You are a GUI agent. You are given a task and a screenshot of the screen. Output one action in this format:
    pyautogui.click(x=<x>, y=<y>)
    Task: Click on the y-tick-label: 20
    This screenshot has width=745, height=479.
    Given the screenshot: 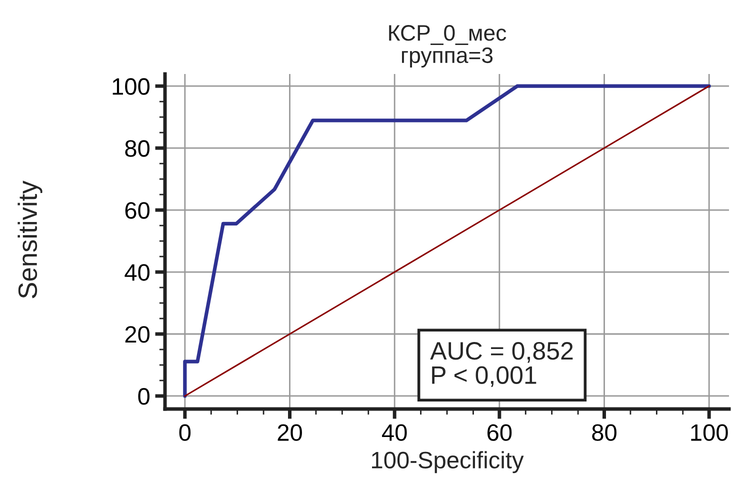 What is the action you would take?
    pyautogui.click(x=137, y=334)
    